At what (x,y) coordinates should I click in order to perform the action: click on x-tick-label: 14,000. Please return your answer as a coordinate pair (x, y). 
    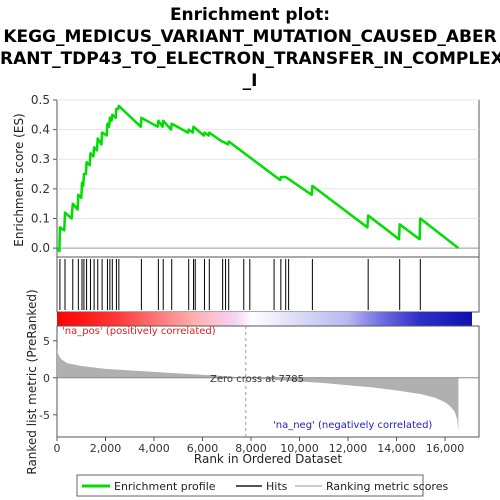
    Looking at the image, I should click on (396, 448).